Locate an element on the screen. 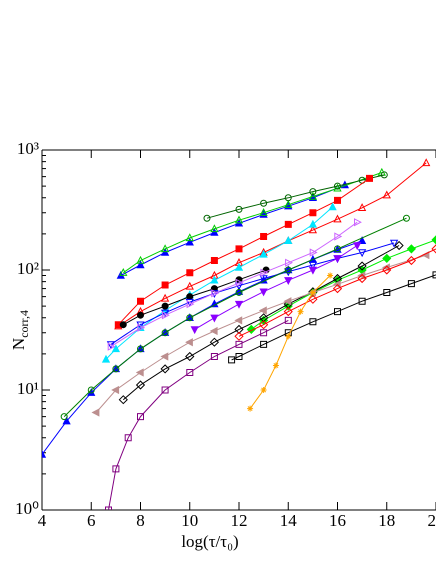  y-label-sub: corr,4 is located at coordinates (24, 324).